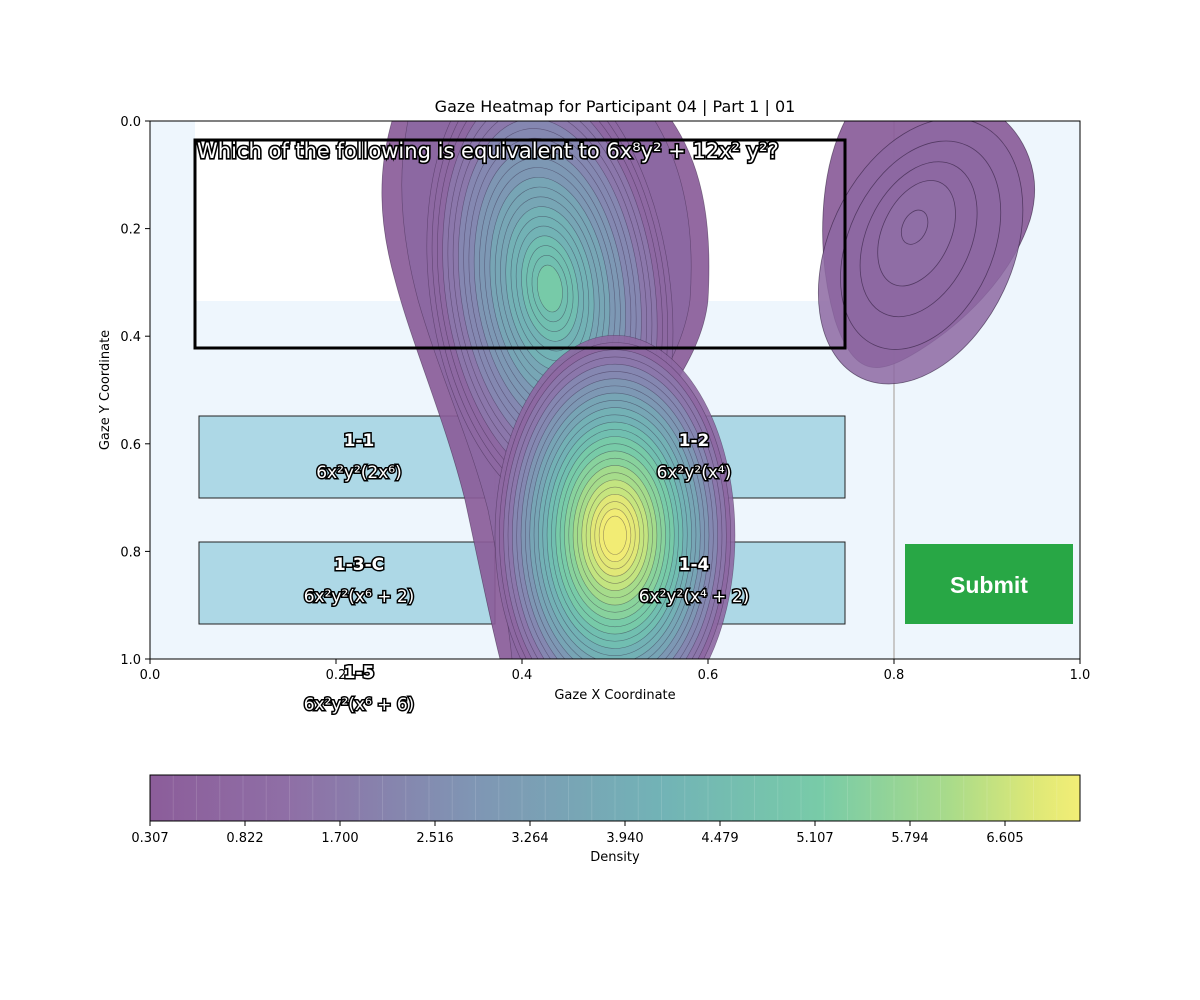  Describe the element at coordinates (244, 838) in the screenshot. I see `colorbar-tick-label: 0.822` at that location.